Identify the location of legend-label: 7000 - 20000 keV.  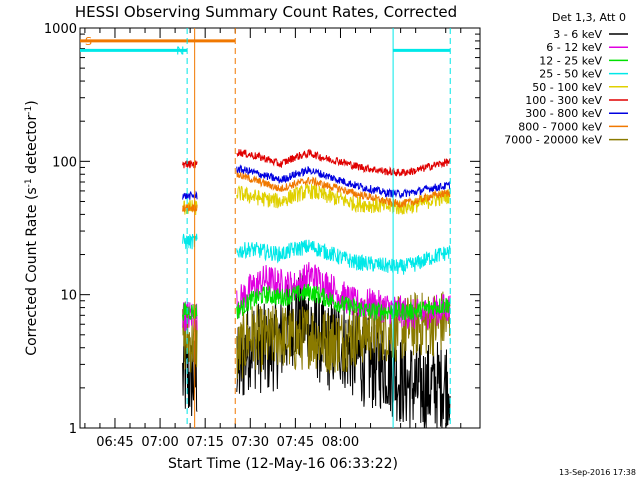
(553, 140).